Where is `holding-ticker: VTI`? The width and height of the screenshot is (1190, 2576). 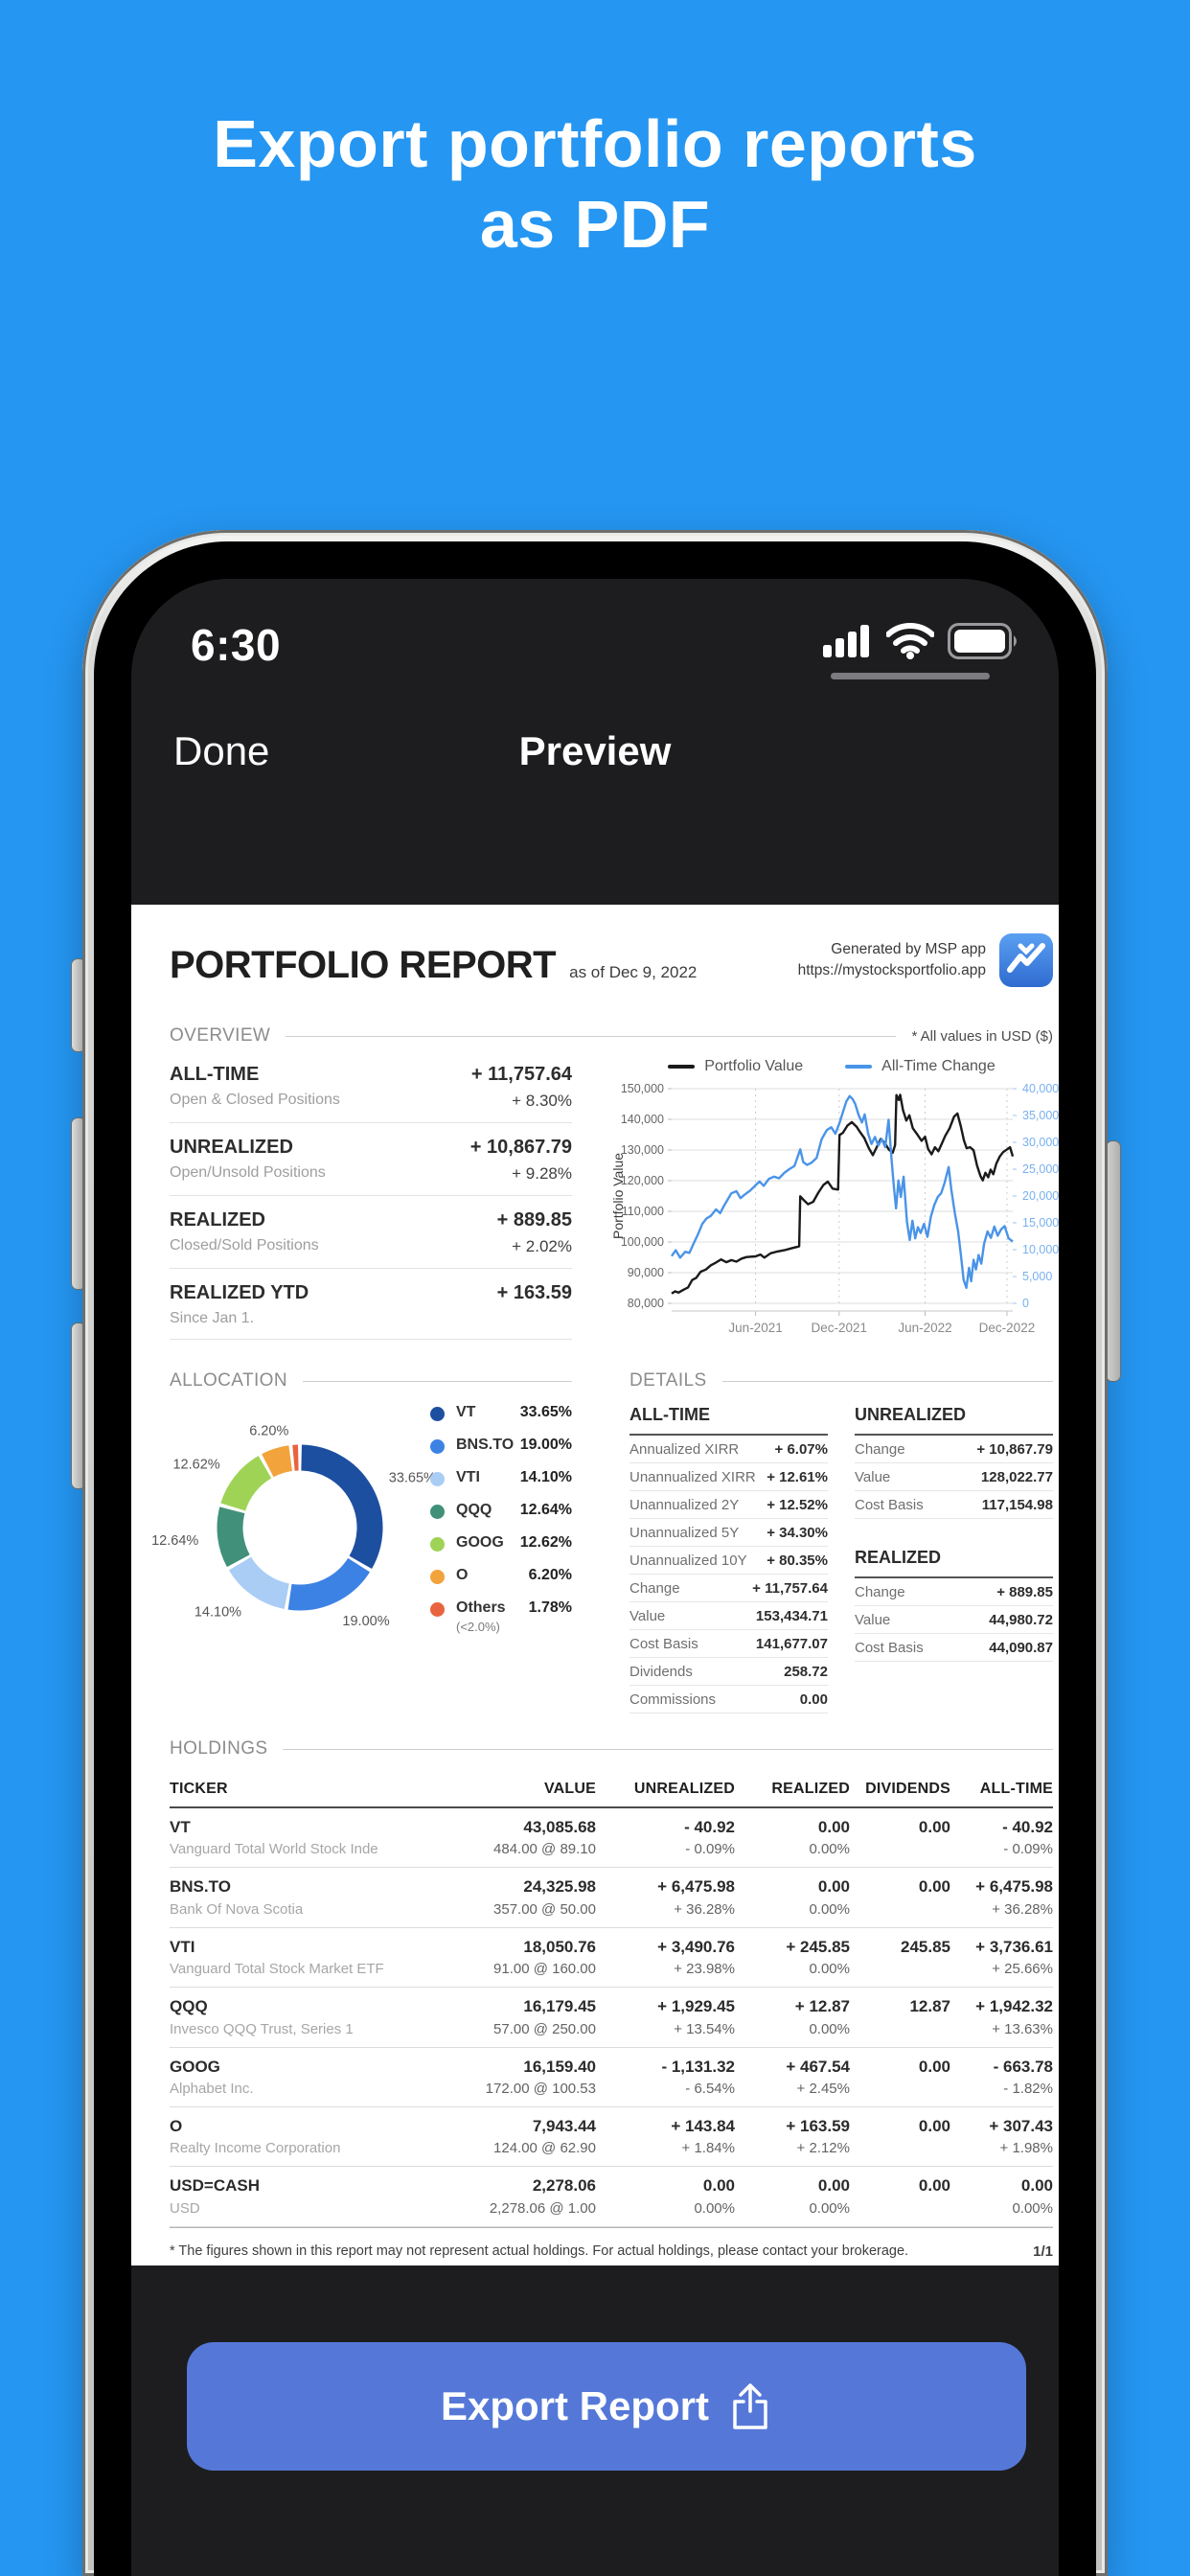
holding-ticker: VTI is located at coordinates (183, 1947).